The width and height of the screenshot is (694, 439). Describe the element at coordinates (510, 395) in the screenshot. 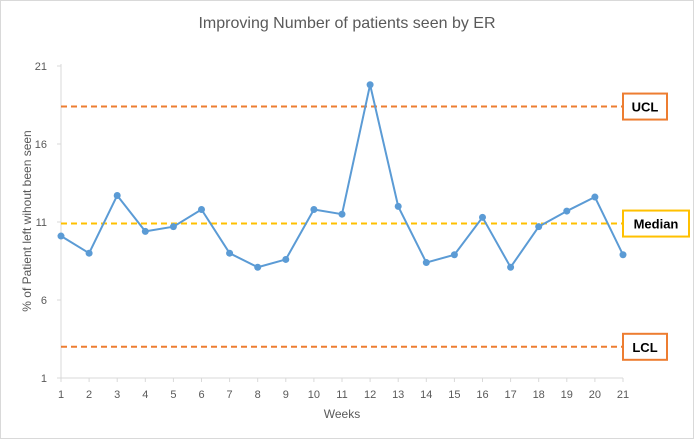

I see `x-tick-label: 17` at that location.